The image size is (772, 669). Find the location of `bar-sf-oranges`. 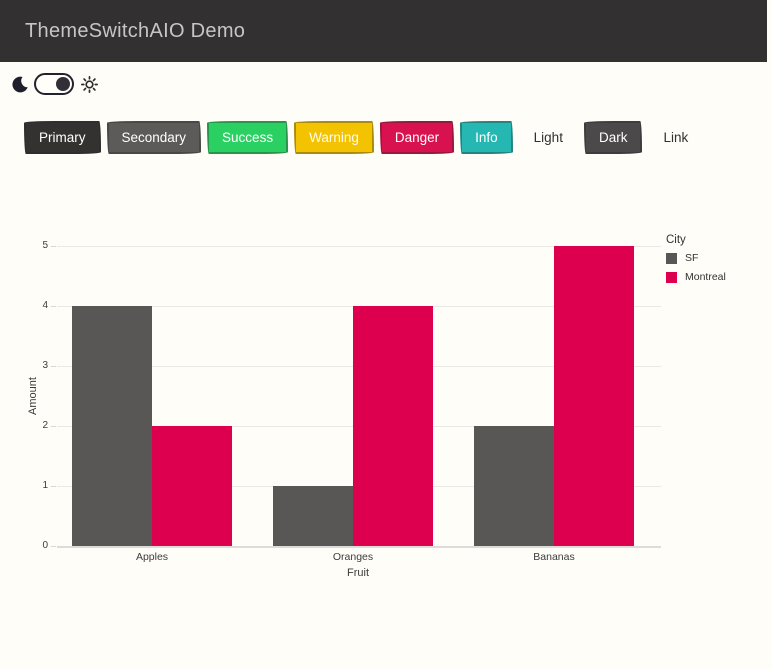

bar-sf-oranges is located at coordinates (313, 516).